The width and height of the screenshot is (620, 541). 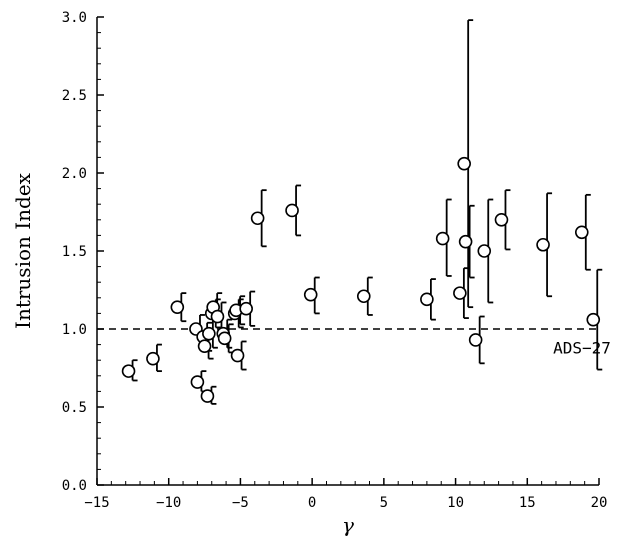 What do you see at coordinates (74, 408) in the screenshot?
I see `y-tick-label: 0.5` at bounding box center [74, 408].